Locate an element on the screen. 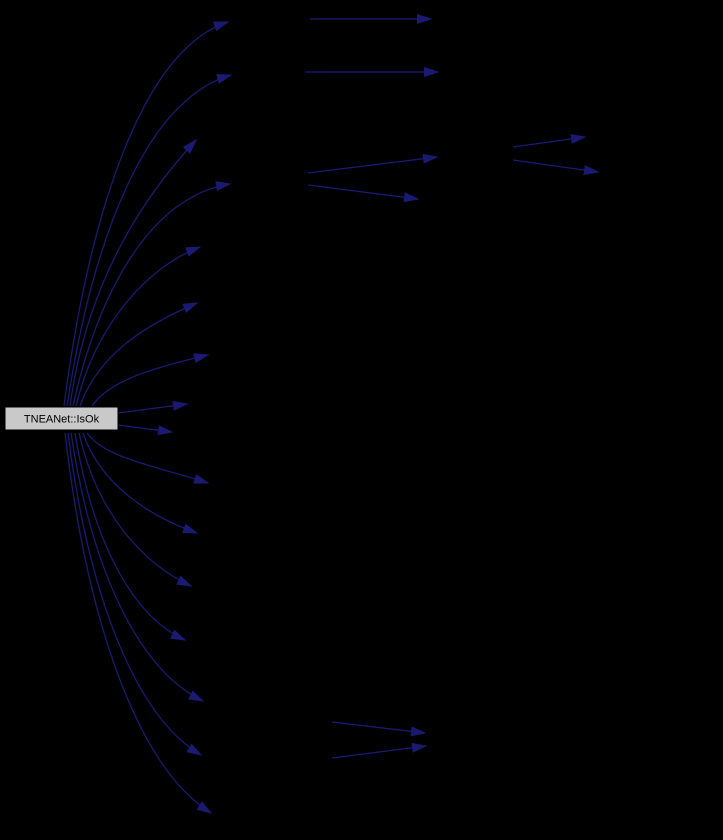 This screenshot has height=840, width=723. node-tneanet-isok: TNEANet::IsOk is located at coordinates (61, 418).